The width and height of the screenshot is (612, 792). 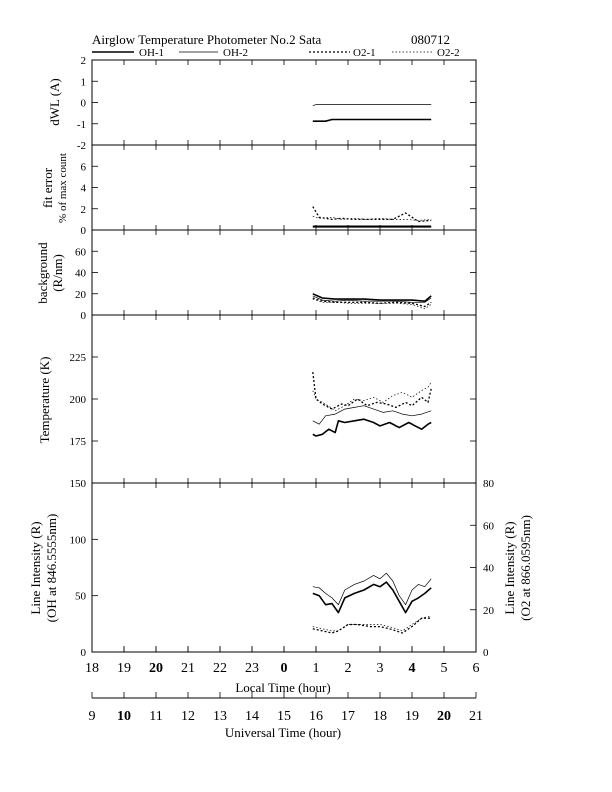 I want to click on panel-intensity-ylabel2: (OH at 846.5555nm), so click(x=51, y=568).